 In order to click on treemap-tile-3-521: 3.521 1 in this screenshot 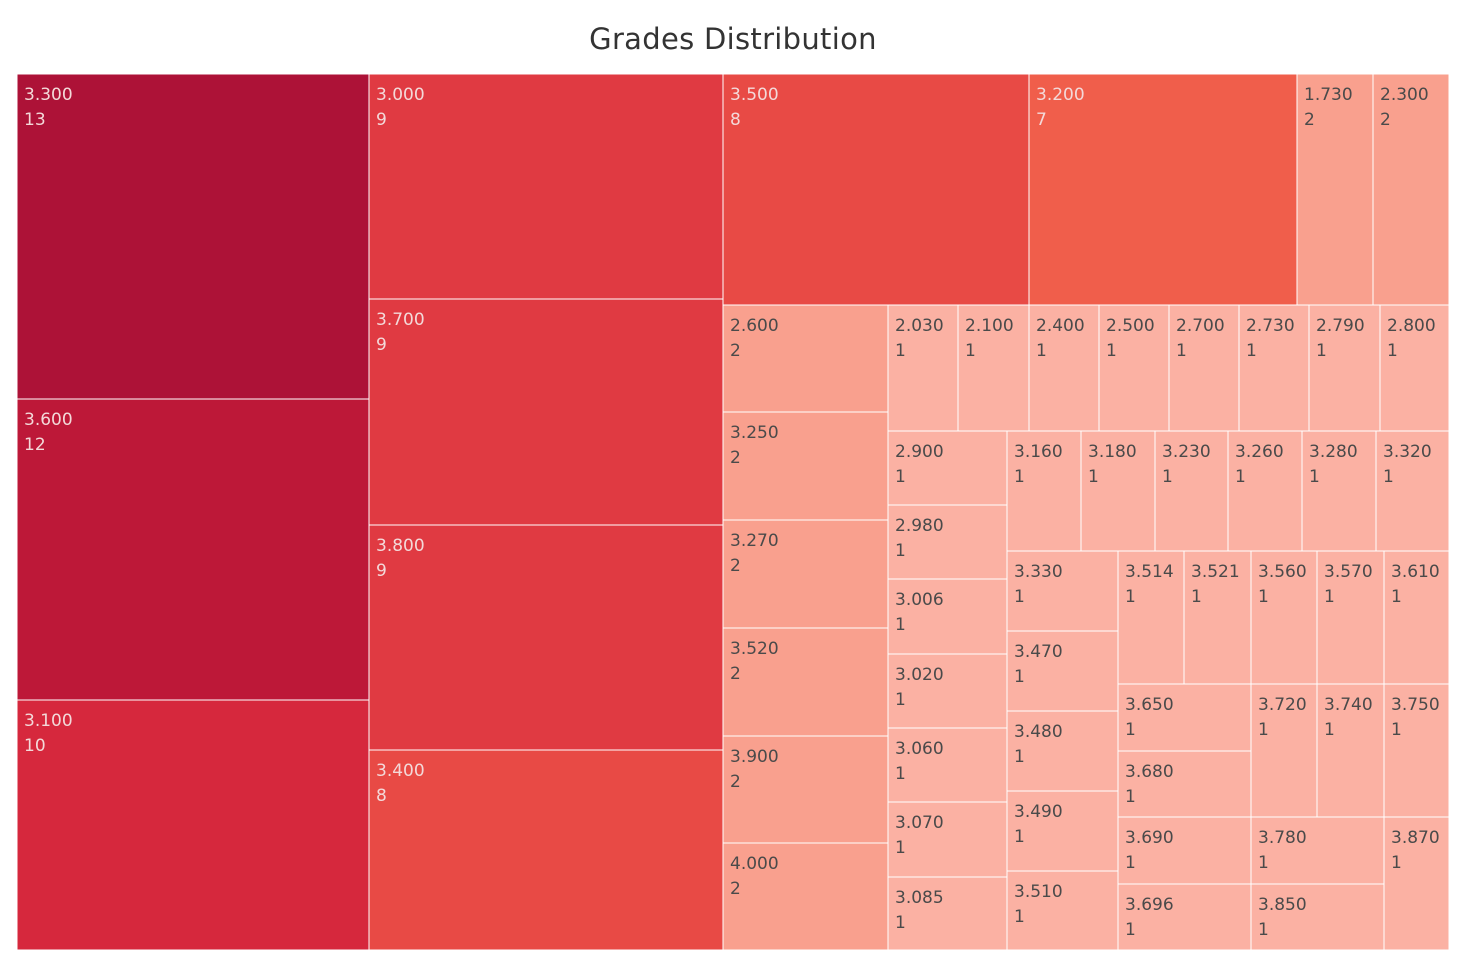, I will do `click(1217, 617)`.